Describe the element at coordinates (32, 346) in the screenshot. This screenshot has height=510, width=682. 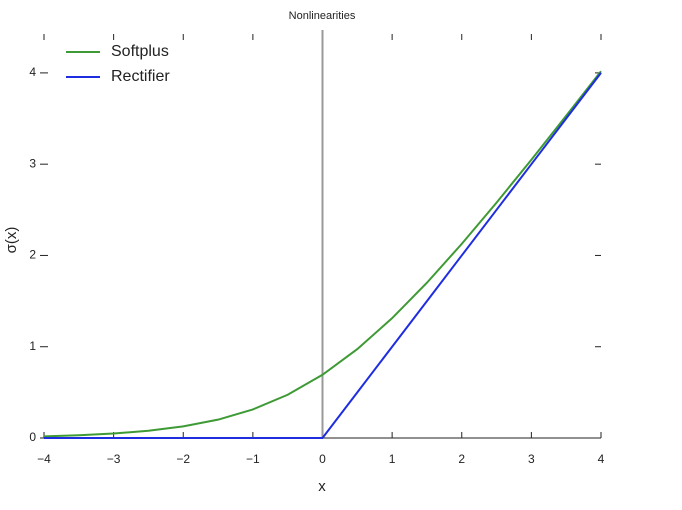
I see `y-tick-label: 1` at that location.